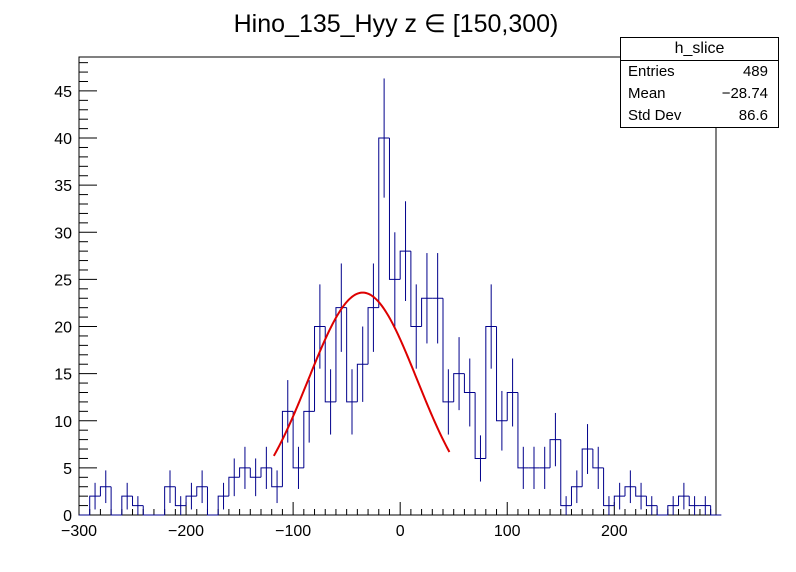 This screenshot has width=796, height=572. Describe the element at coordinates (63, 422) in the screenshot. I see `y-tick-label: 10` at that location.